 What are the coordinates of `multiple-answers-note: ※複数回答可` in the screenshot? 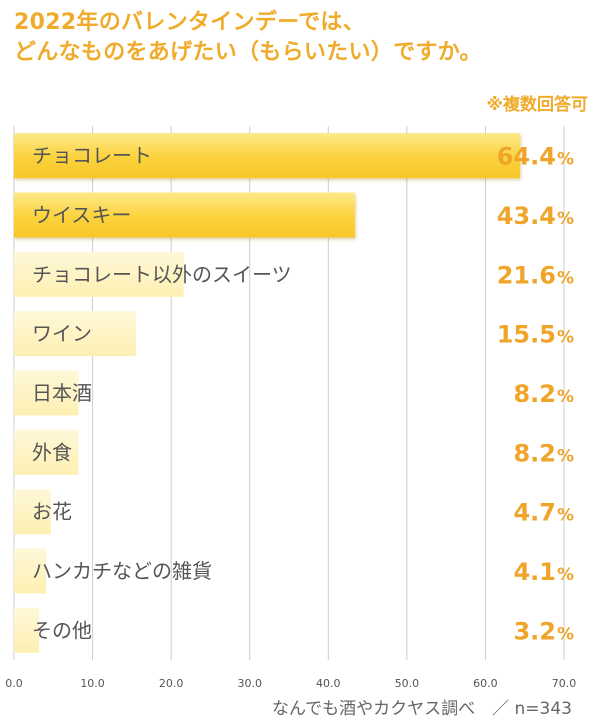 It's located at (537, 105).